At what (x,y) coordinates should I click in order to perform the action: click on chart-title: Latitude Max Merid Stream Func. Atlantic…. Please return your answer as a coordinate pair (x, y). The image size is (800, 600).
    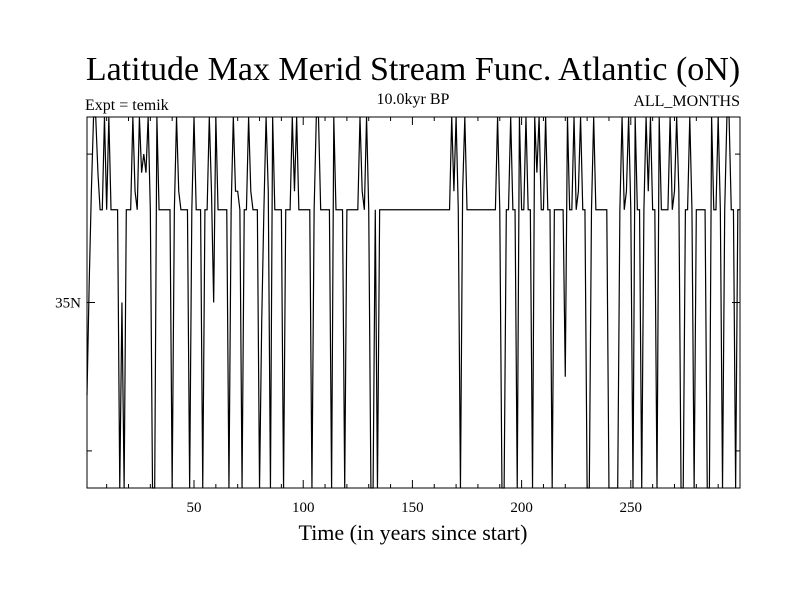
    Looking at the image, I should click on (413, 69).